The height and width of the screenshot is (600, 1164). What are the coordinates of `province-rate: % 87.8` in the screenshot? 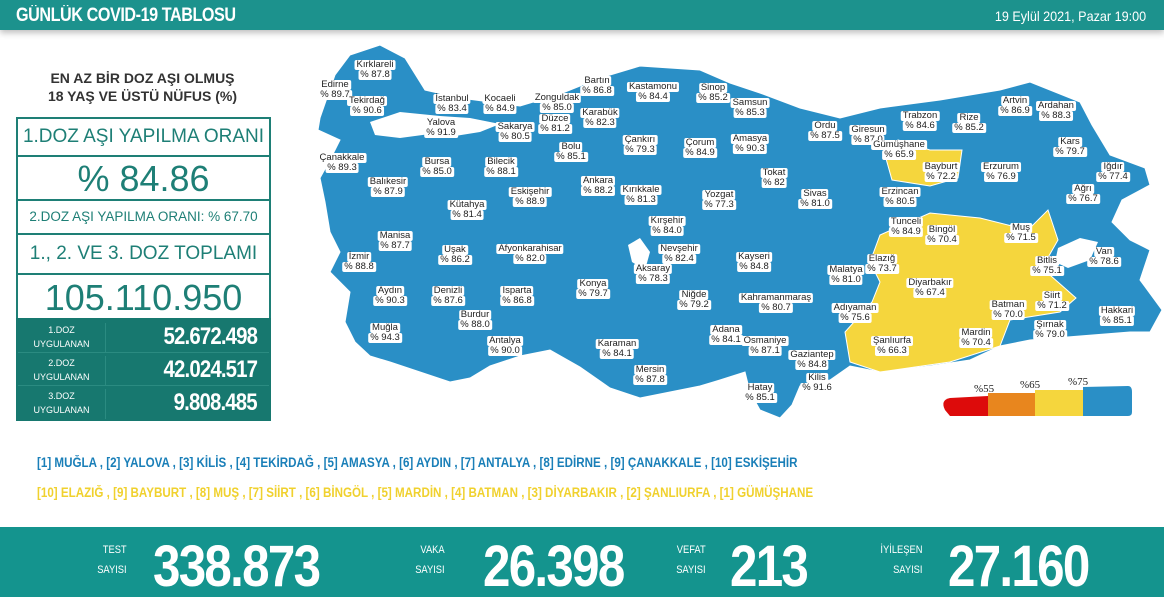 It's located at (650, 379).